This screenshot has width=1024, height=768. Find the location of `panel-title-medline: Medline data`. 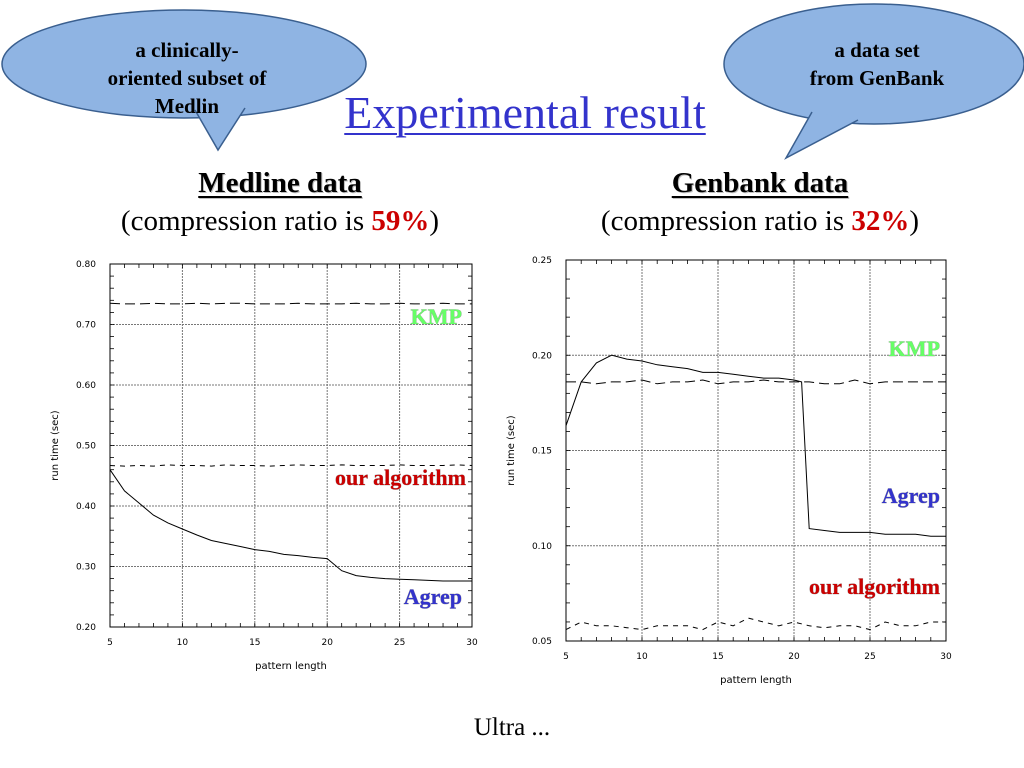

panel-title-medline: Medline data is located at coordinates (280, 183).